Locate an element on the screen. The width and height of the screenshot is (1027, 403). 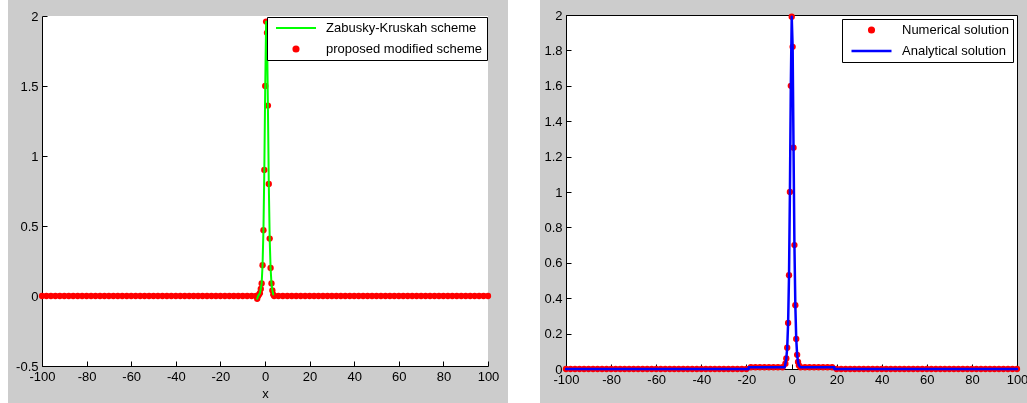
legend-label: Zabusky-Kruskah scheme is located at coordinates (401, 27).